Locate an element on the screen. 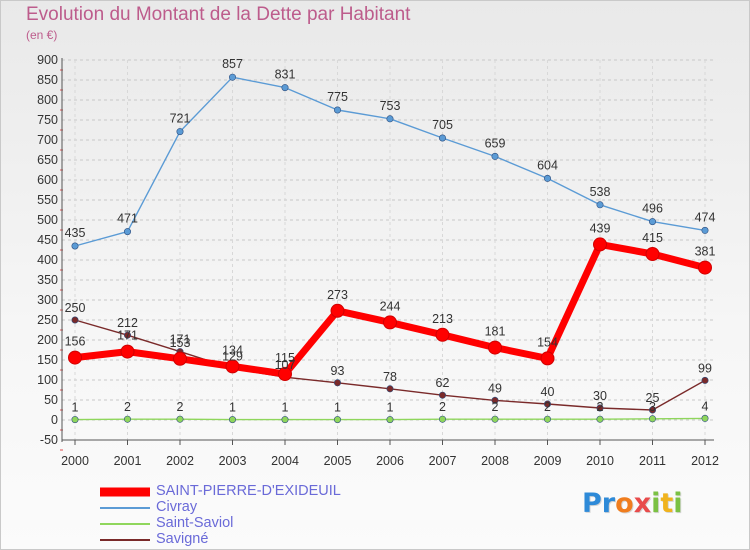 The image size is (750, 550). data-label: 154 is located at coordinates (547, 342).